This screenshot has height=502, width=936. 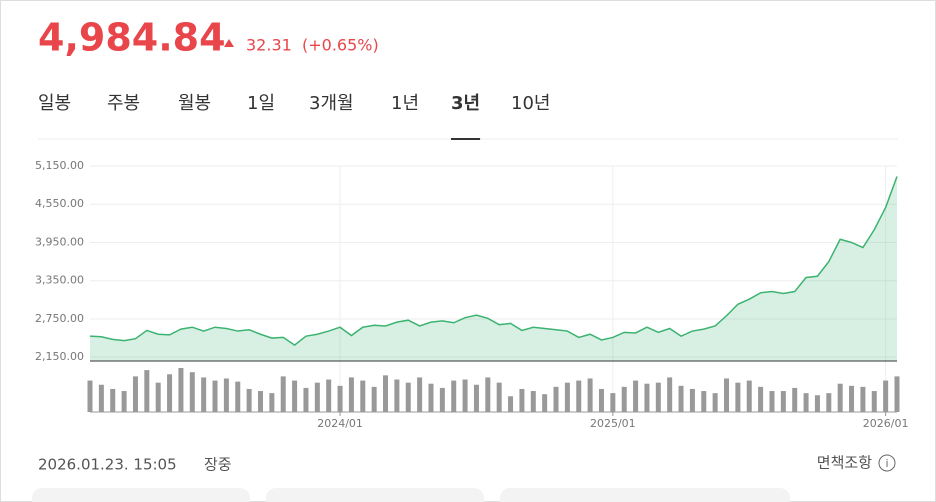 I want to click on change-percent: (+0.65%), so click(x=340, y=45).